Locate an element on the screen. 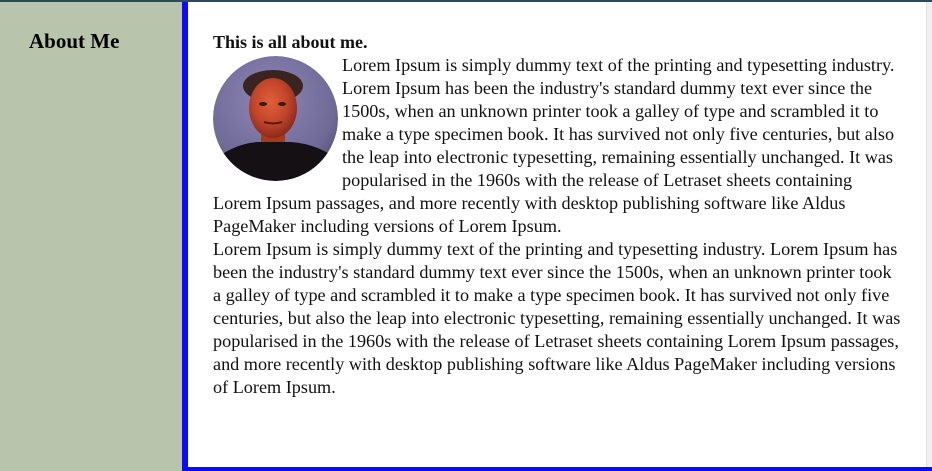  content-heading: This is all about me. is located at coordinates (290, 42).